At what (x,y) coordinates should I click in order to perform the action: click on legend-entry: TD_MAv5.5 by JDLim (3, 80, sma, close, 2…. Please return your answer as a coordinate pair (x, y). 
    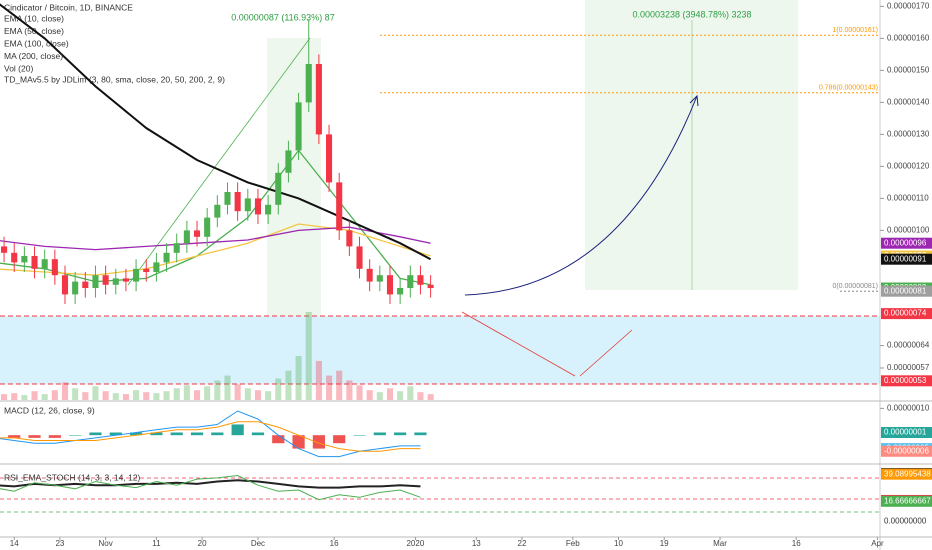
    Looking at the image, I should click on (114, 79).